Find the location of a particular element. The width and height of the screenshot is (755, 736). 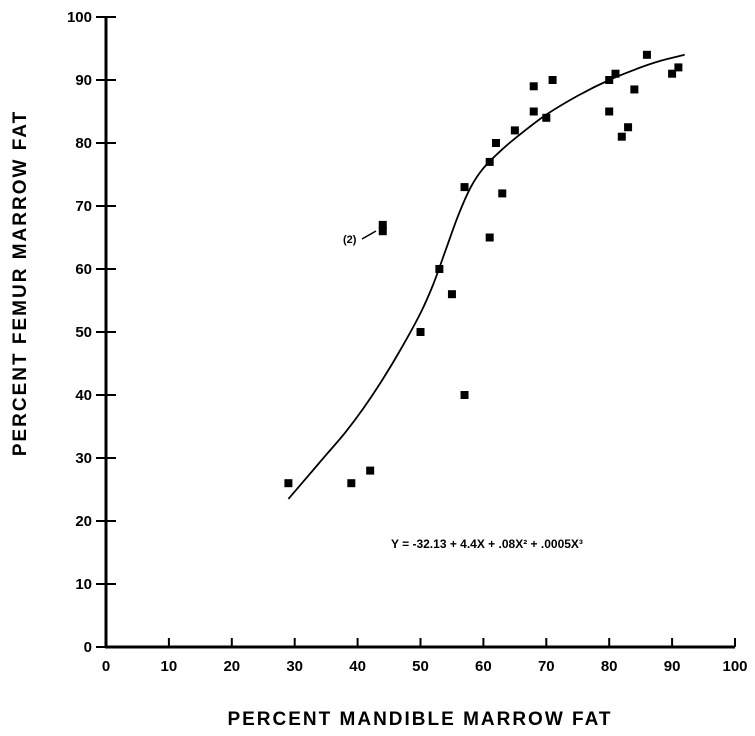

y-tick-label: 90 is located at coordinates (83, 80).